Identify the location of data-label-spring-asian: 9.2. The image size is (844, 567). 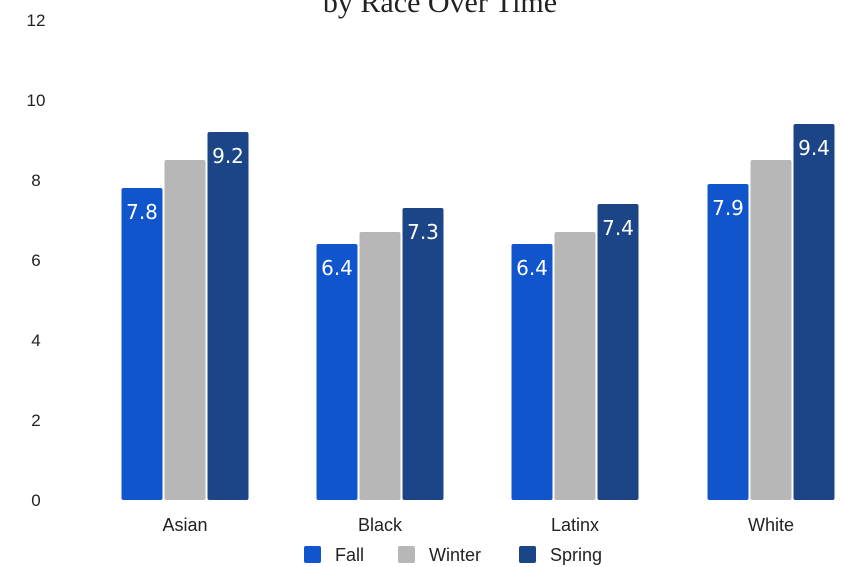
(228, 156).